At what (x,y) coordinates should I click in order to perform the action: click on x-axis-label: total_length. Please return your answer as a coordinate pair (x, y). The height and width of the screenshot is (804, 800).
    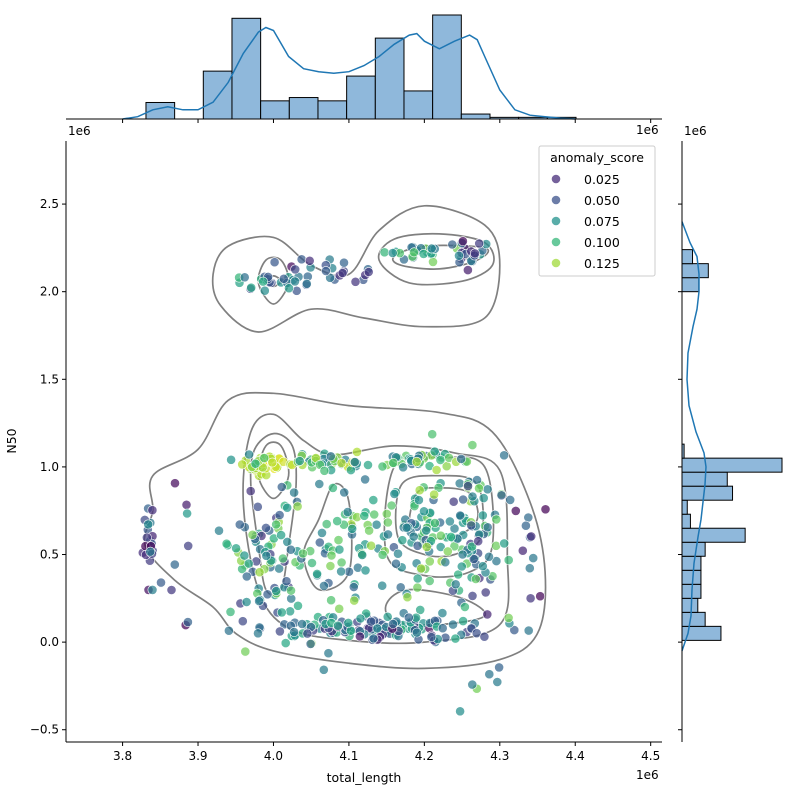
    Looking at the image, I should click on (364, 777).